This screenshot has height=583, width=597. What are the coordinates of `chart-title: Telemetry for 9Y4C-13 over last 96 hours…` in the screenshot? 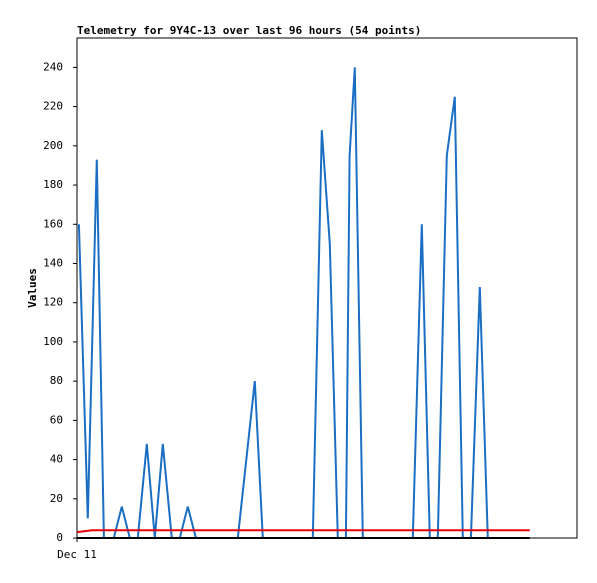 It's located at (249, 30).